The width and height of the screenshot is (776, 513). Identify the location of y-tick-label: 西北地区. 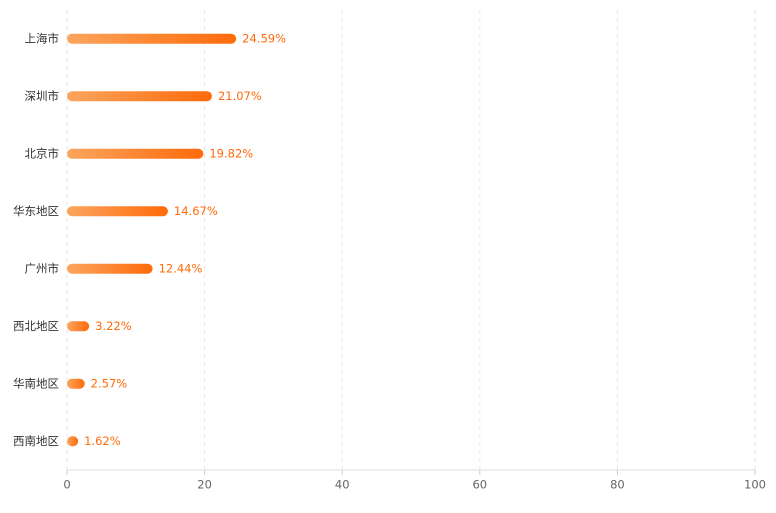
(36, 326).